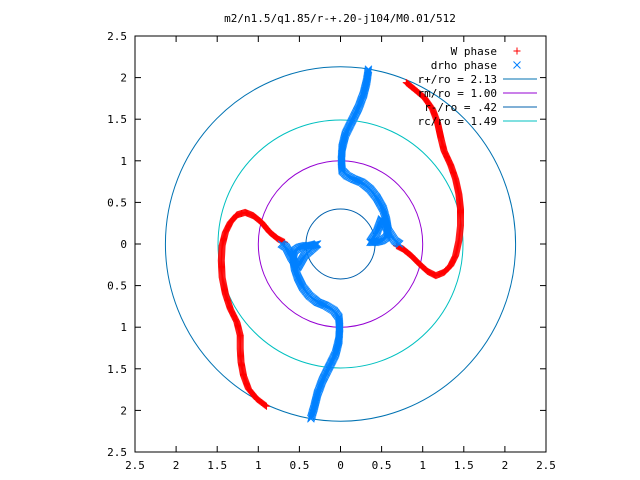 The height and width of the screenshot is (480, 640). Describe the element at coordinates (460, 107) in the screenshot. I see `legend-label: r-/ro = .42` at that location.